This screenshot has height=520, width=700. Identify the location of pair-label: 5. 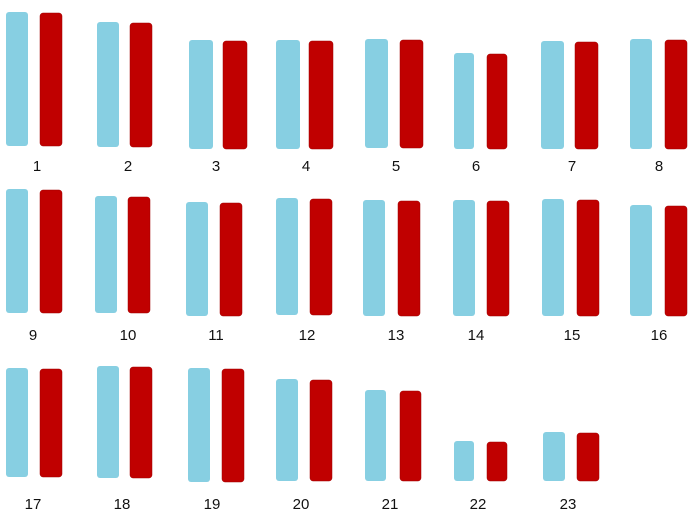
(396, 166).